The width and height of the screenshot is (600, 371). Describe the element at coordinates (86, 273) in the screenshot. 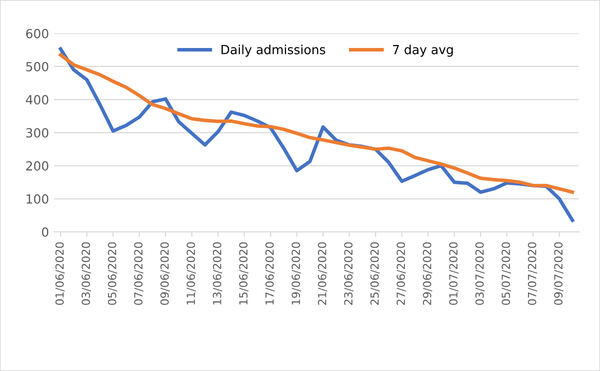

I see `x-tick-label: 03/06/2020` at that location.